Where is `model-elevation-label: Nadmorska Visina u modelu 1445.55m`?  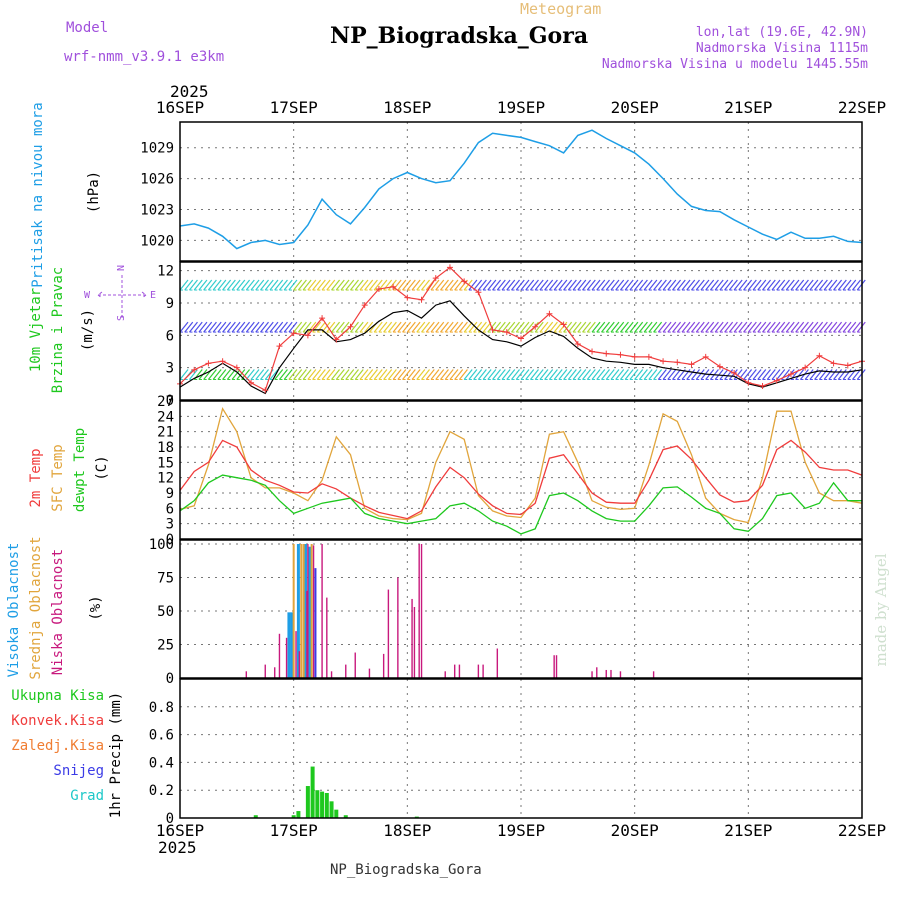
model-elevation-label: Nadmorska Visina u modelu 1445.55m is located at coordinates (734, 64).